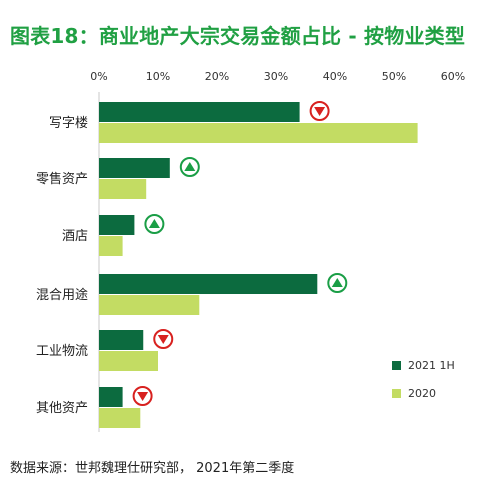 The width and height of the screenshot is (500, 493). I want to click on source-note: 数据来源：世邦魏理仕研究部， 2021年第二季度, so click(152, 468).